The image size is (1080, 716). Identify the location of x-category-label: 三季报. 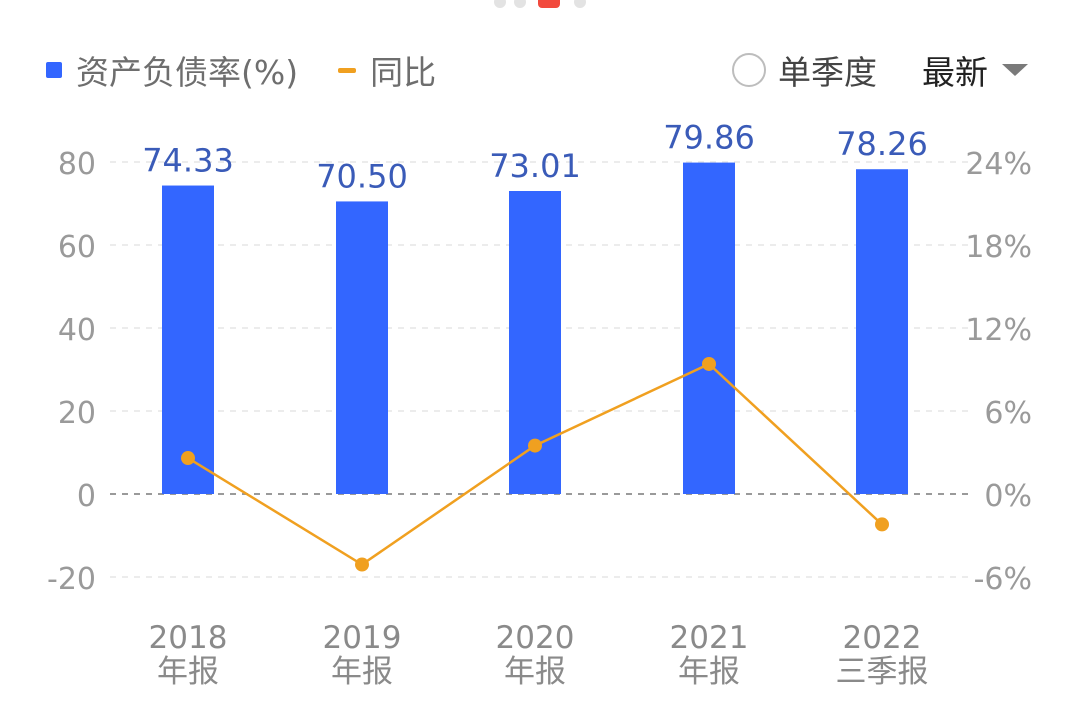
(882, 672).